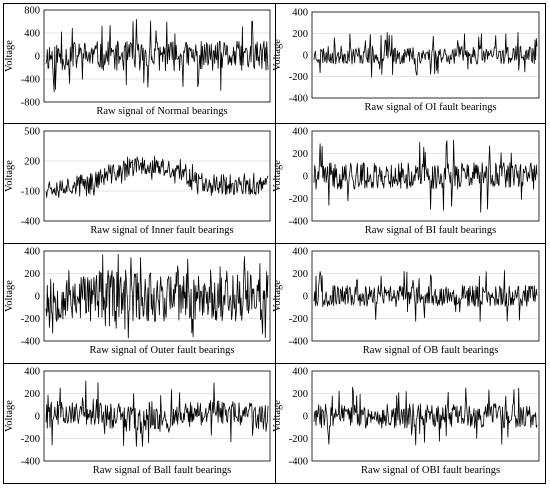 This screenshot has height=489, width=550. Describe the element at coordinates (32, 11) in the screenshot. I see `y-tick-label: 800` at that location.